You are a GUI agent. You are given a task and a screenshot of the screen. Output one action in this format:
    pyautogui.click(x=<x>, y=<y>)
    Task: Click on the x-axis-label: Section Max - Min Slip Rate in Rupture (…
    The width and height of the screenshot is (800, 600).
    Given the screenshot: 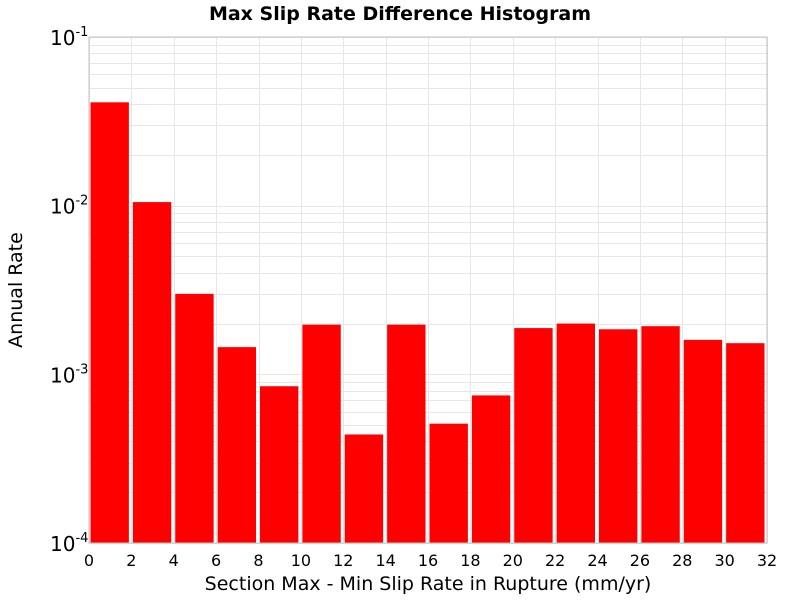 What is the action you would take?
    pyautogui.click(x=428, y=584)
    